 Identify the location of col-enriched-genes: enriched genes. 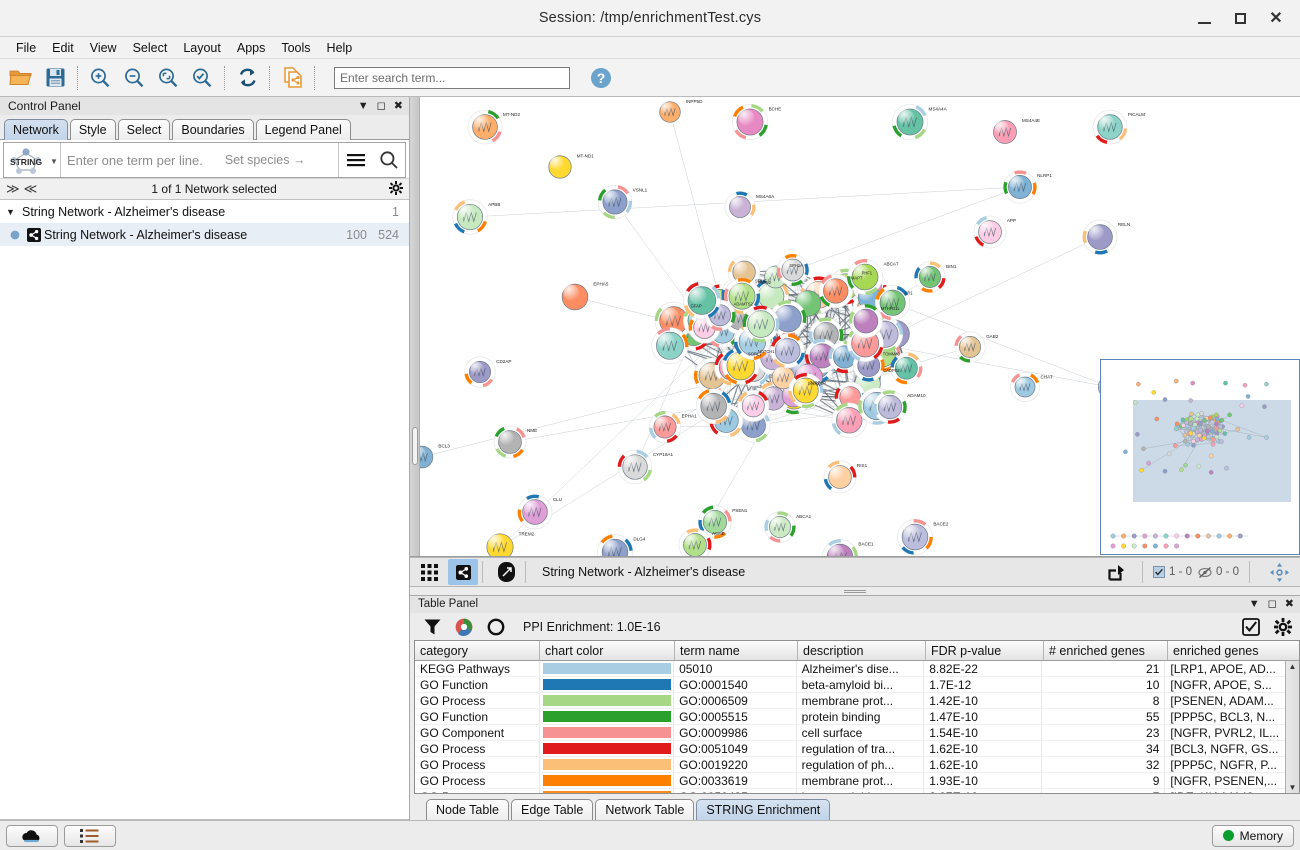
(1216, 650).